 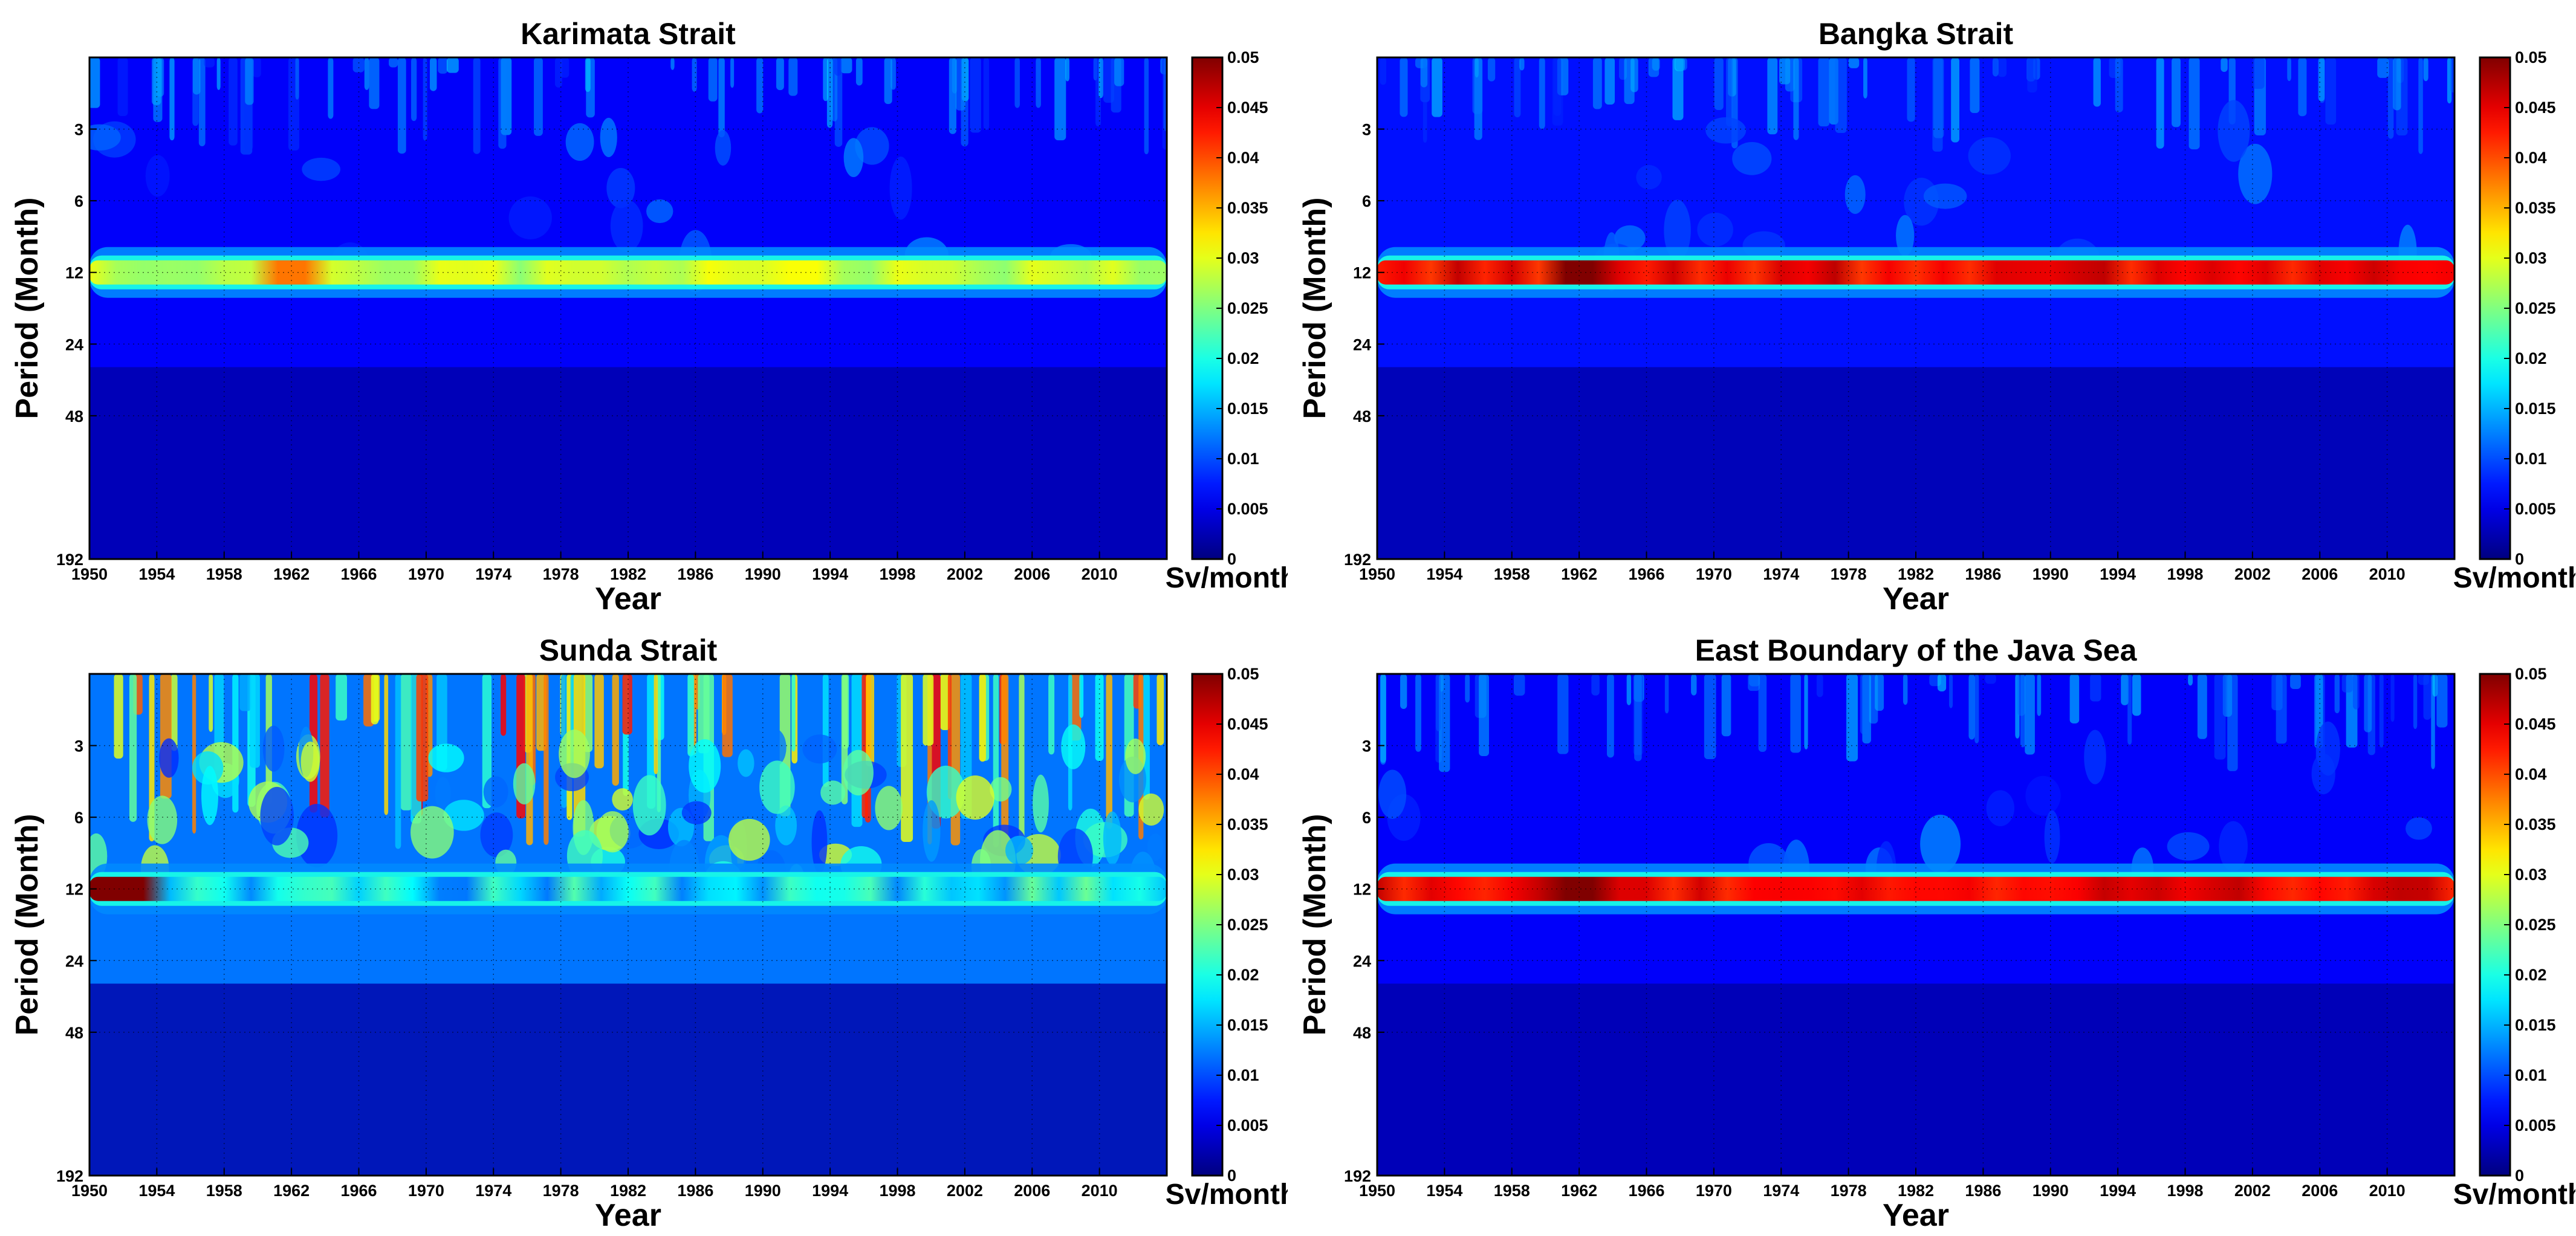 What do you see at coordinates (426, 1191) in the screenshot?
I see `x-tick-label: 1970` at bounding box center [426, 1191].